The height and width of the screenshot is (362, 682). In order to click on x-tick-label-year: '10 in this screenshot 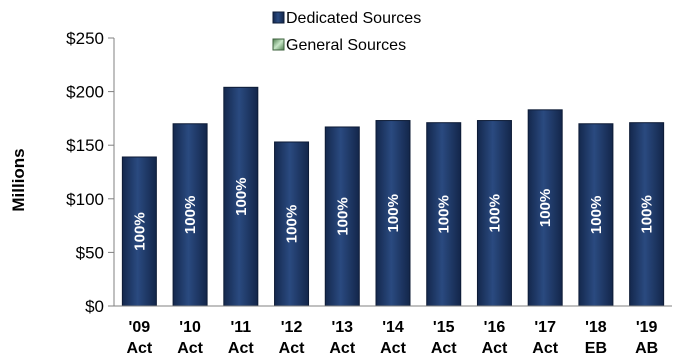, I will do `click(190, 327)`.